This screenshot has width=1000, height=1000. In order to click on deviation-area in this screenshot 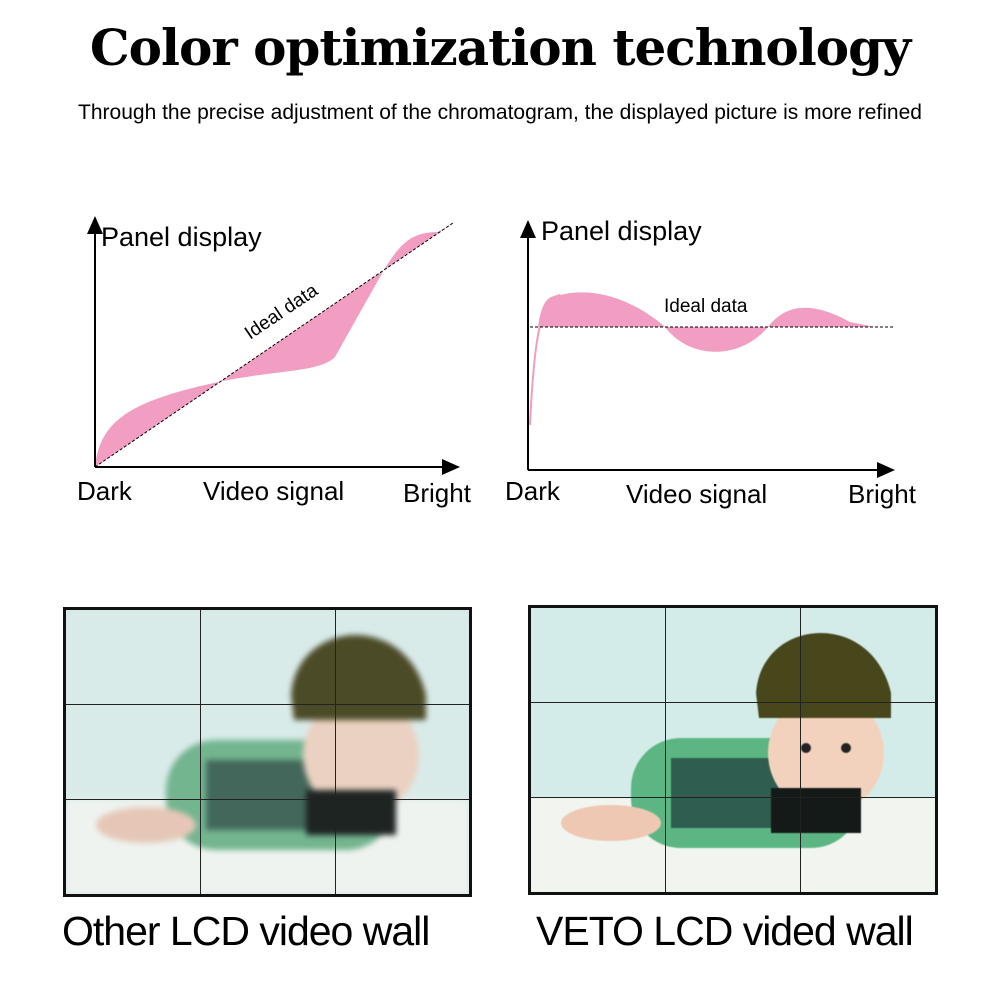, I will do `click(706, 322)`.